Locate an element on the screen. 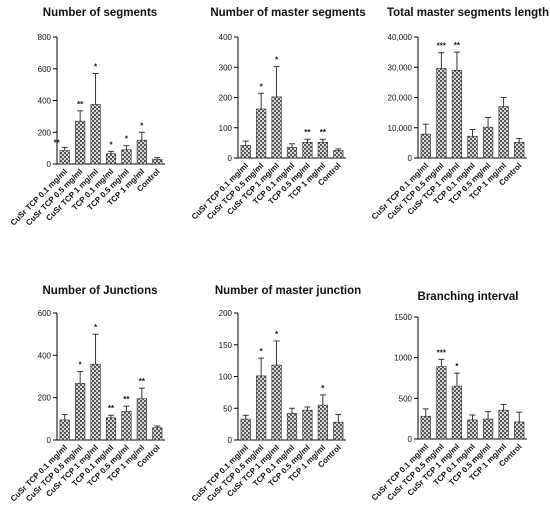 Image resolution: width=550 pixels, height=526 pixels. chart-title: Number of segments is located at coordinates (100, 13).